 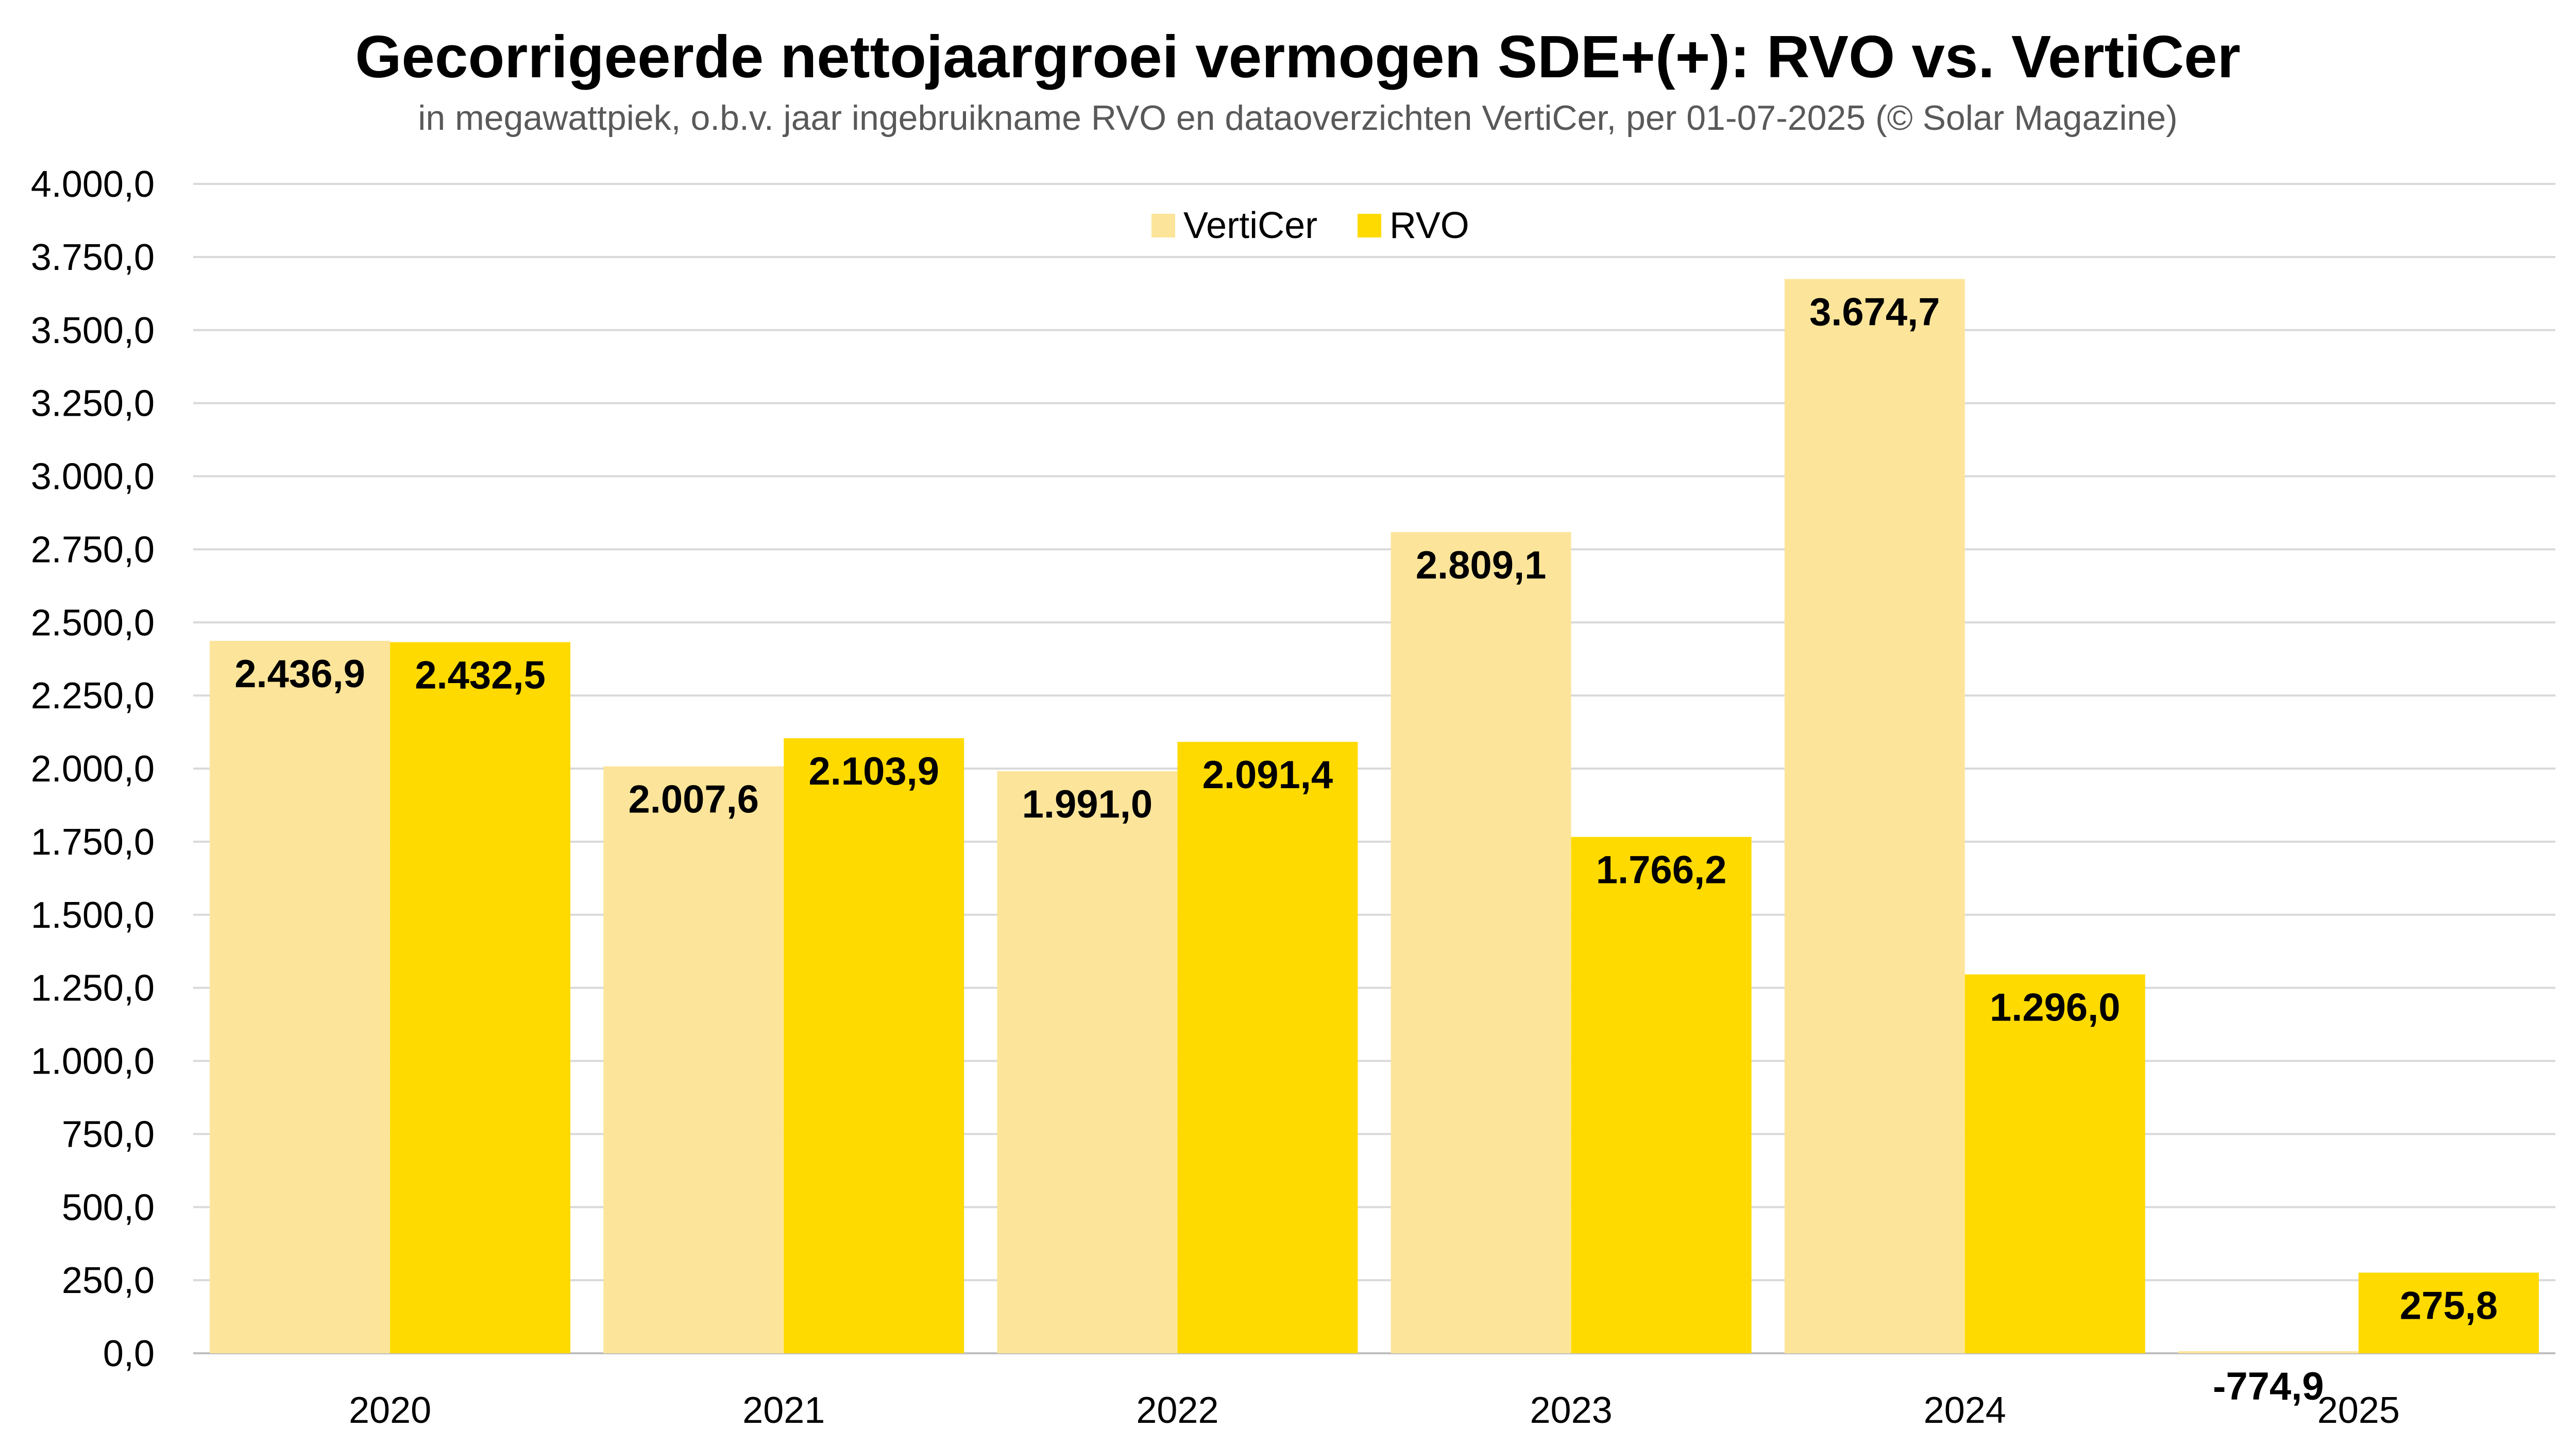 What do you see at coordinates (2358, 1410) in the screenshot?
I see `x-tick-label: 2025` at bounding box center [2358, 1410].